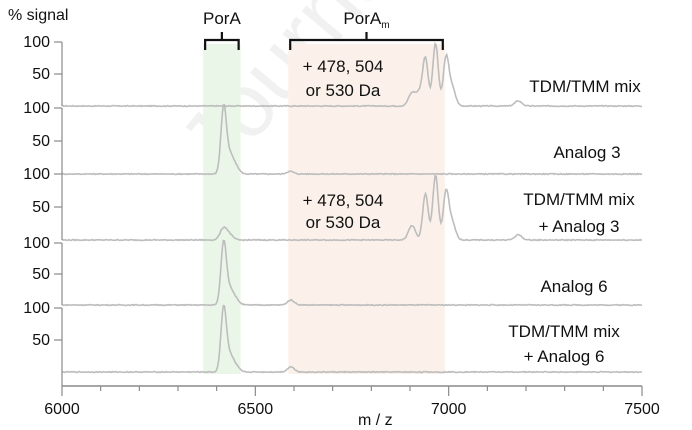 This screenshot has width=692, height=430. Describe the element at coordinates (564, 331) in the screenshot. I see `trace-label-5: TDM/TMM mix` at that location.